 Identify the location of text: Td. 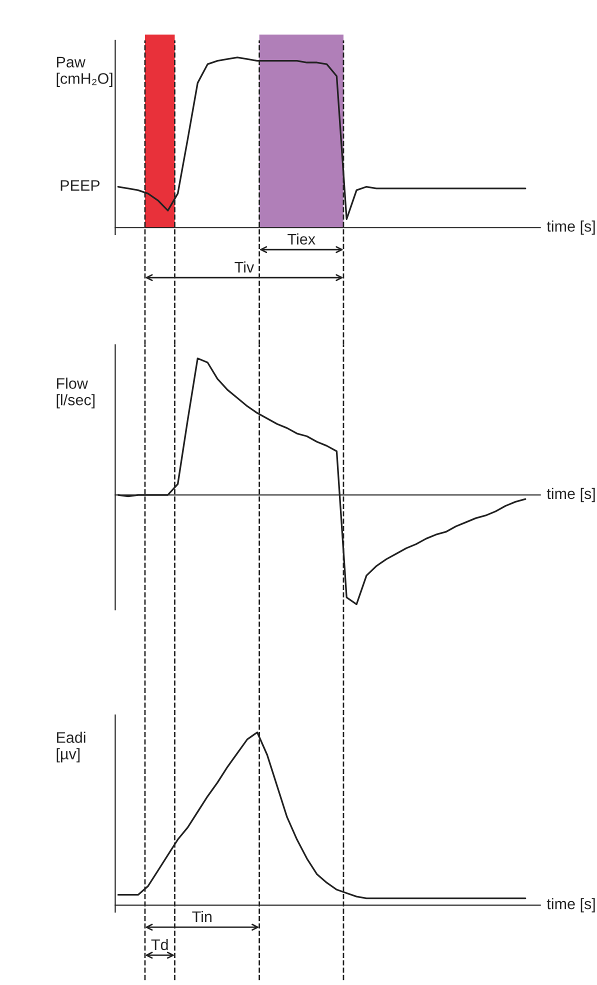
(159, 944).